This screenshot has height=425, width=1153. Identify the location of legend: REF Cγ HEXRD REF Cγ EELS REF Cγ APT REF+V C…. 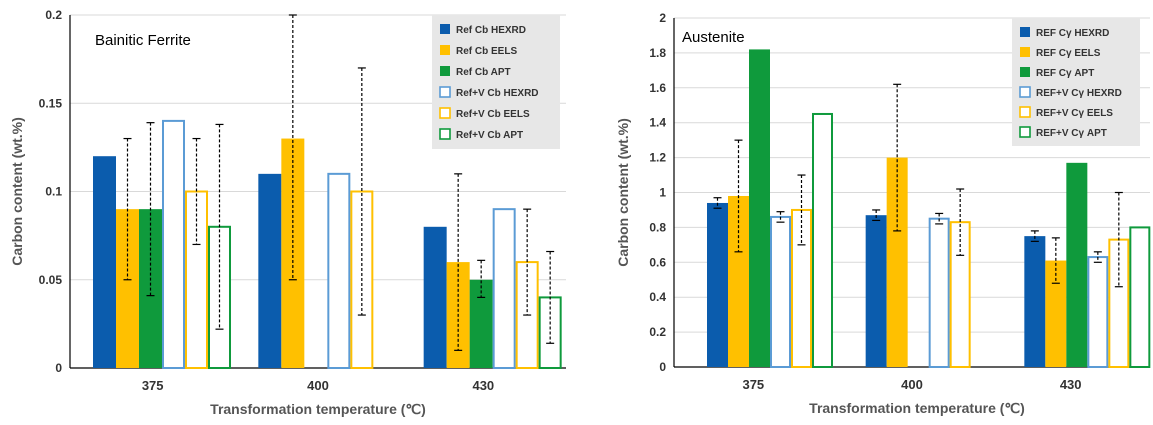
(1076, 82).